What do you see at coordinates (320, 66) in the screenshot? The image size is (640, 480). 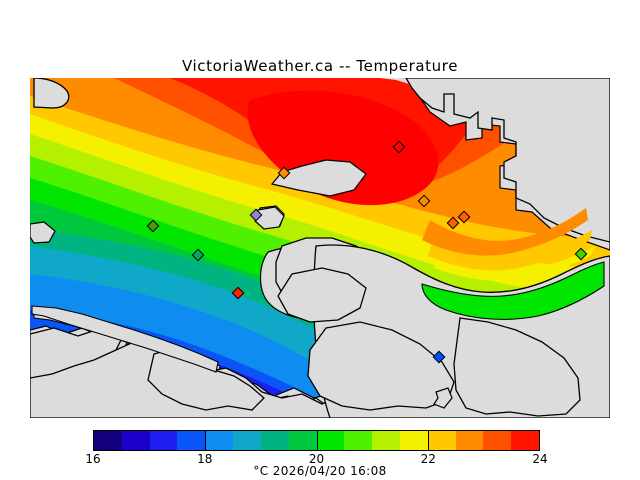 I see `page-title: VictoriaWeather.ca -- Temperature` at bounding box center [320, 66].